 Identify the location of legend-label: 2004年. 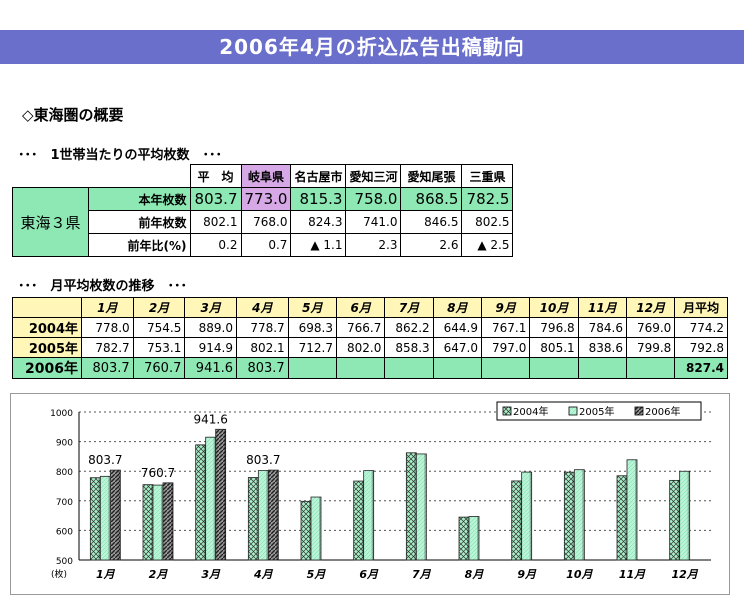
(530, 411).